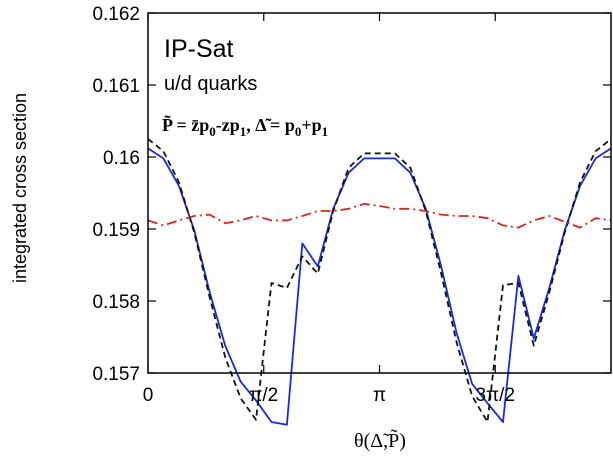 The image size is (613, 460). I want to click on x-tick-label-2: π, so click(379, 395).